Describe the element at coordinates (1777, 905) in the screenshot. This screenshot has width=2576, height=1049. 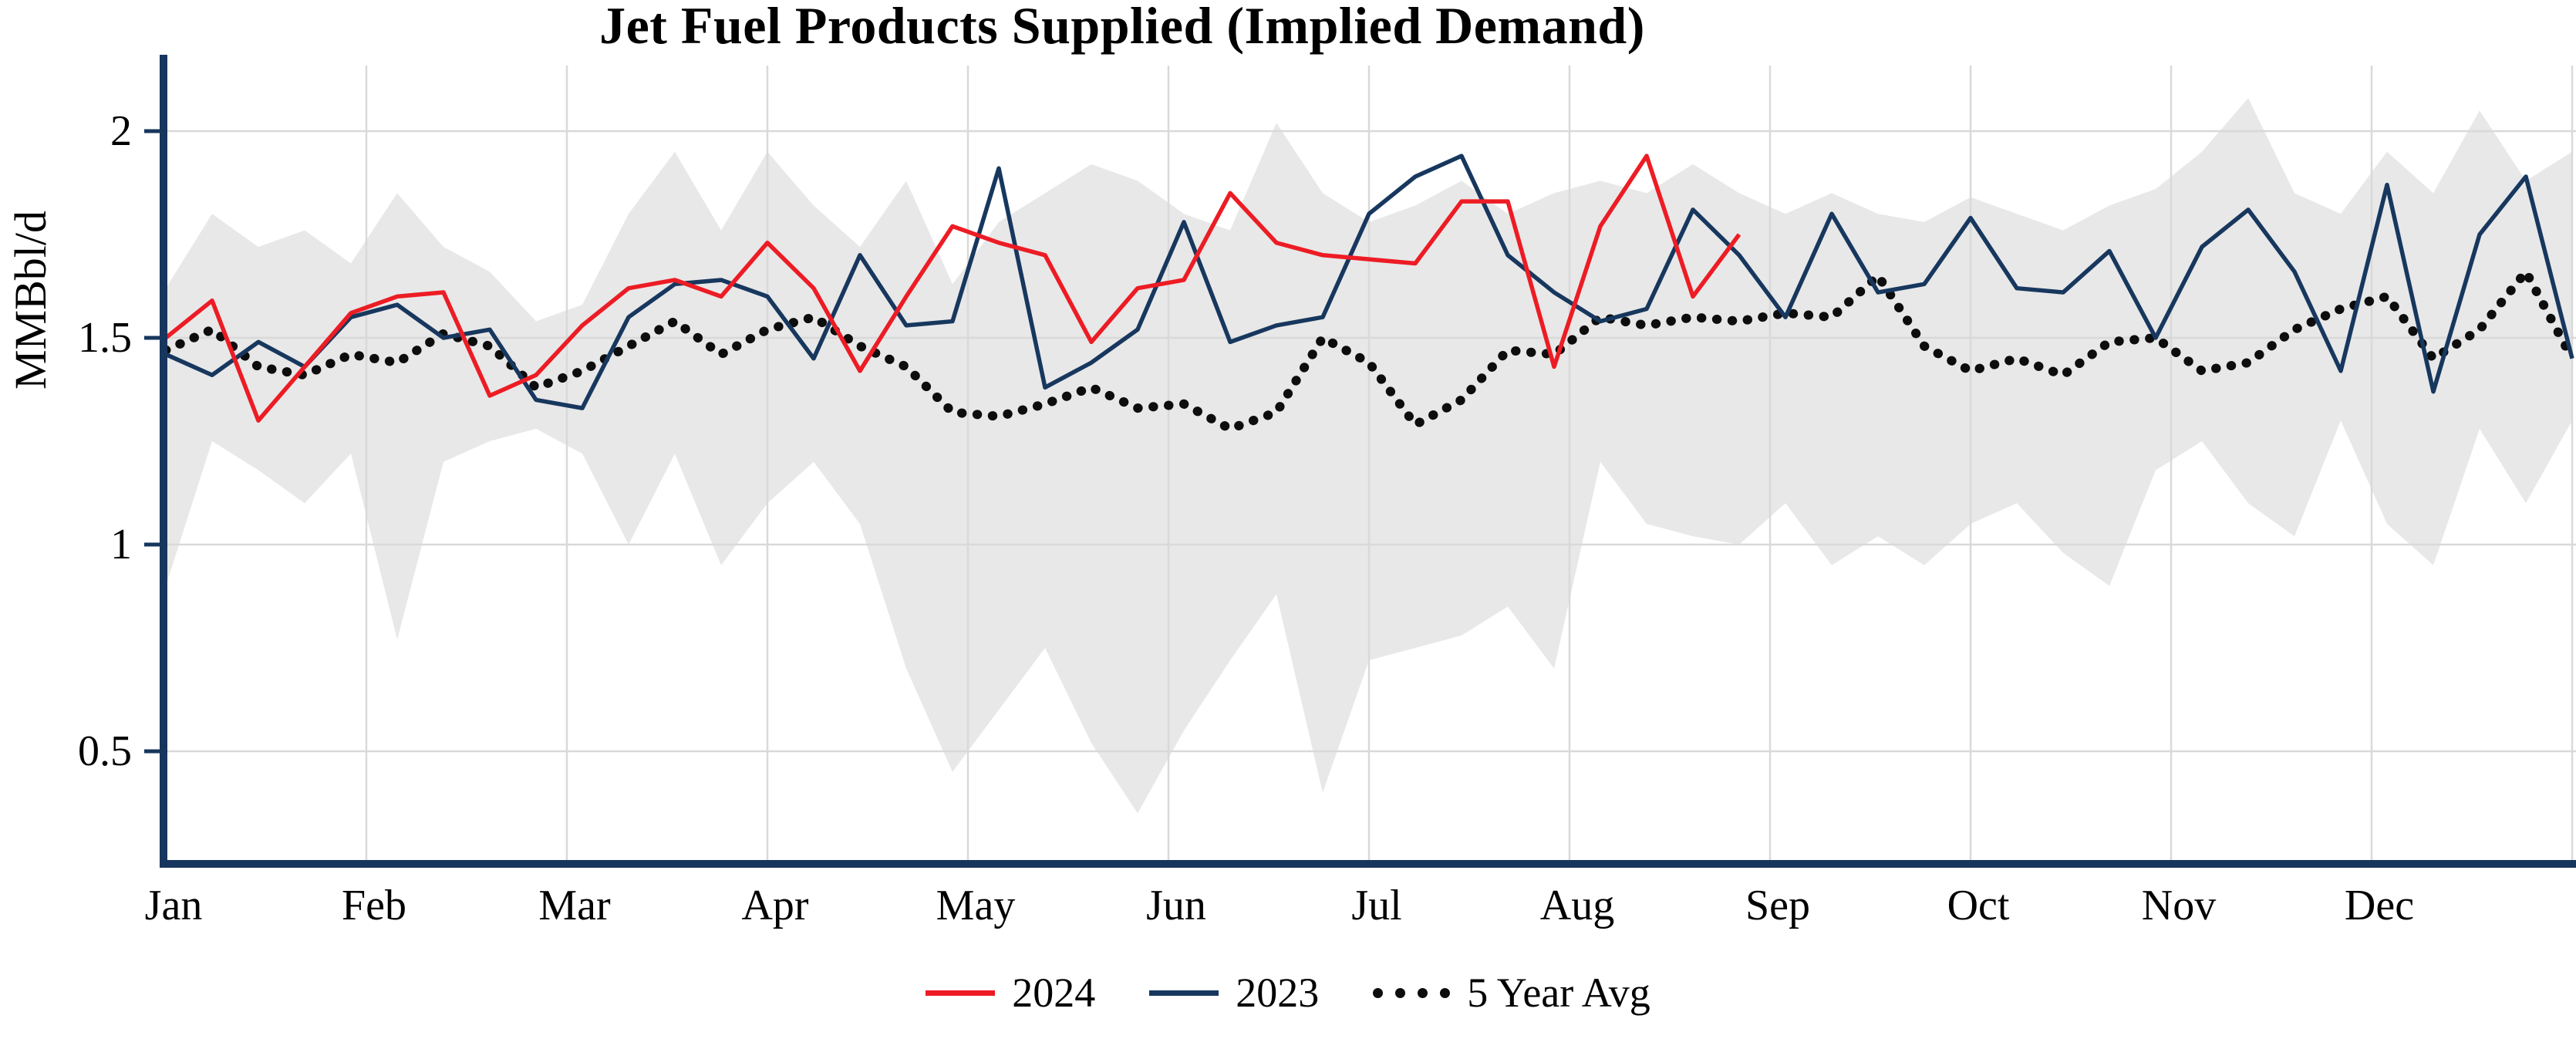
I see `x-tick-label: Sep` at that location.